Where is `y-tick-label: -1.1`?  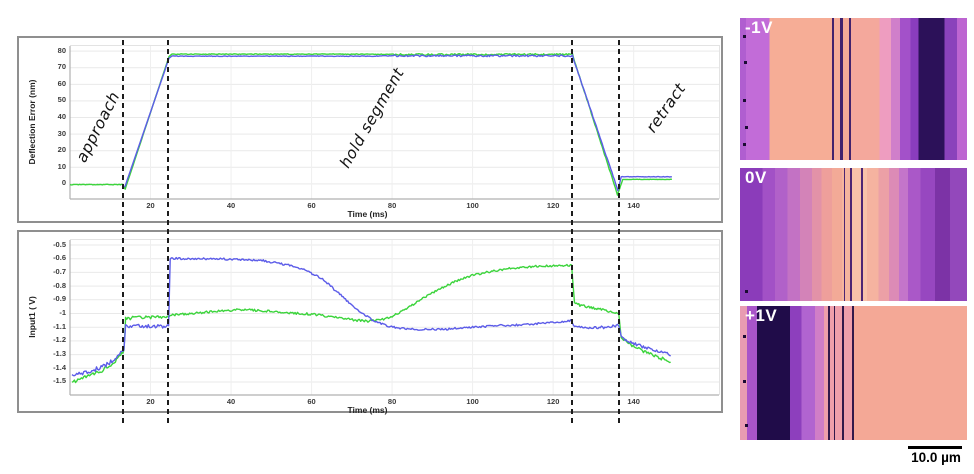 y-tick-label: -1.1 is located at coordinates (59, 326).